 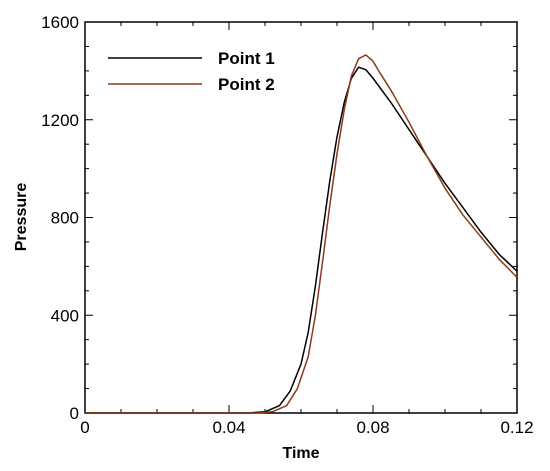 What do you see at coordinates (516, 427) in the screenshot?
I see `x-tick-label: 0.12` at bounding box center [516, 427].